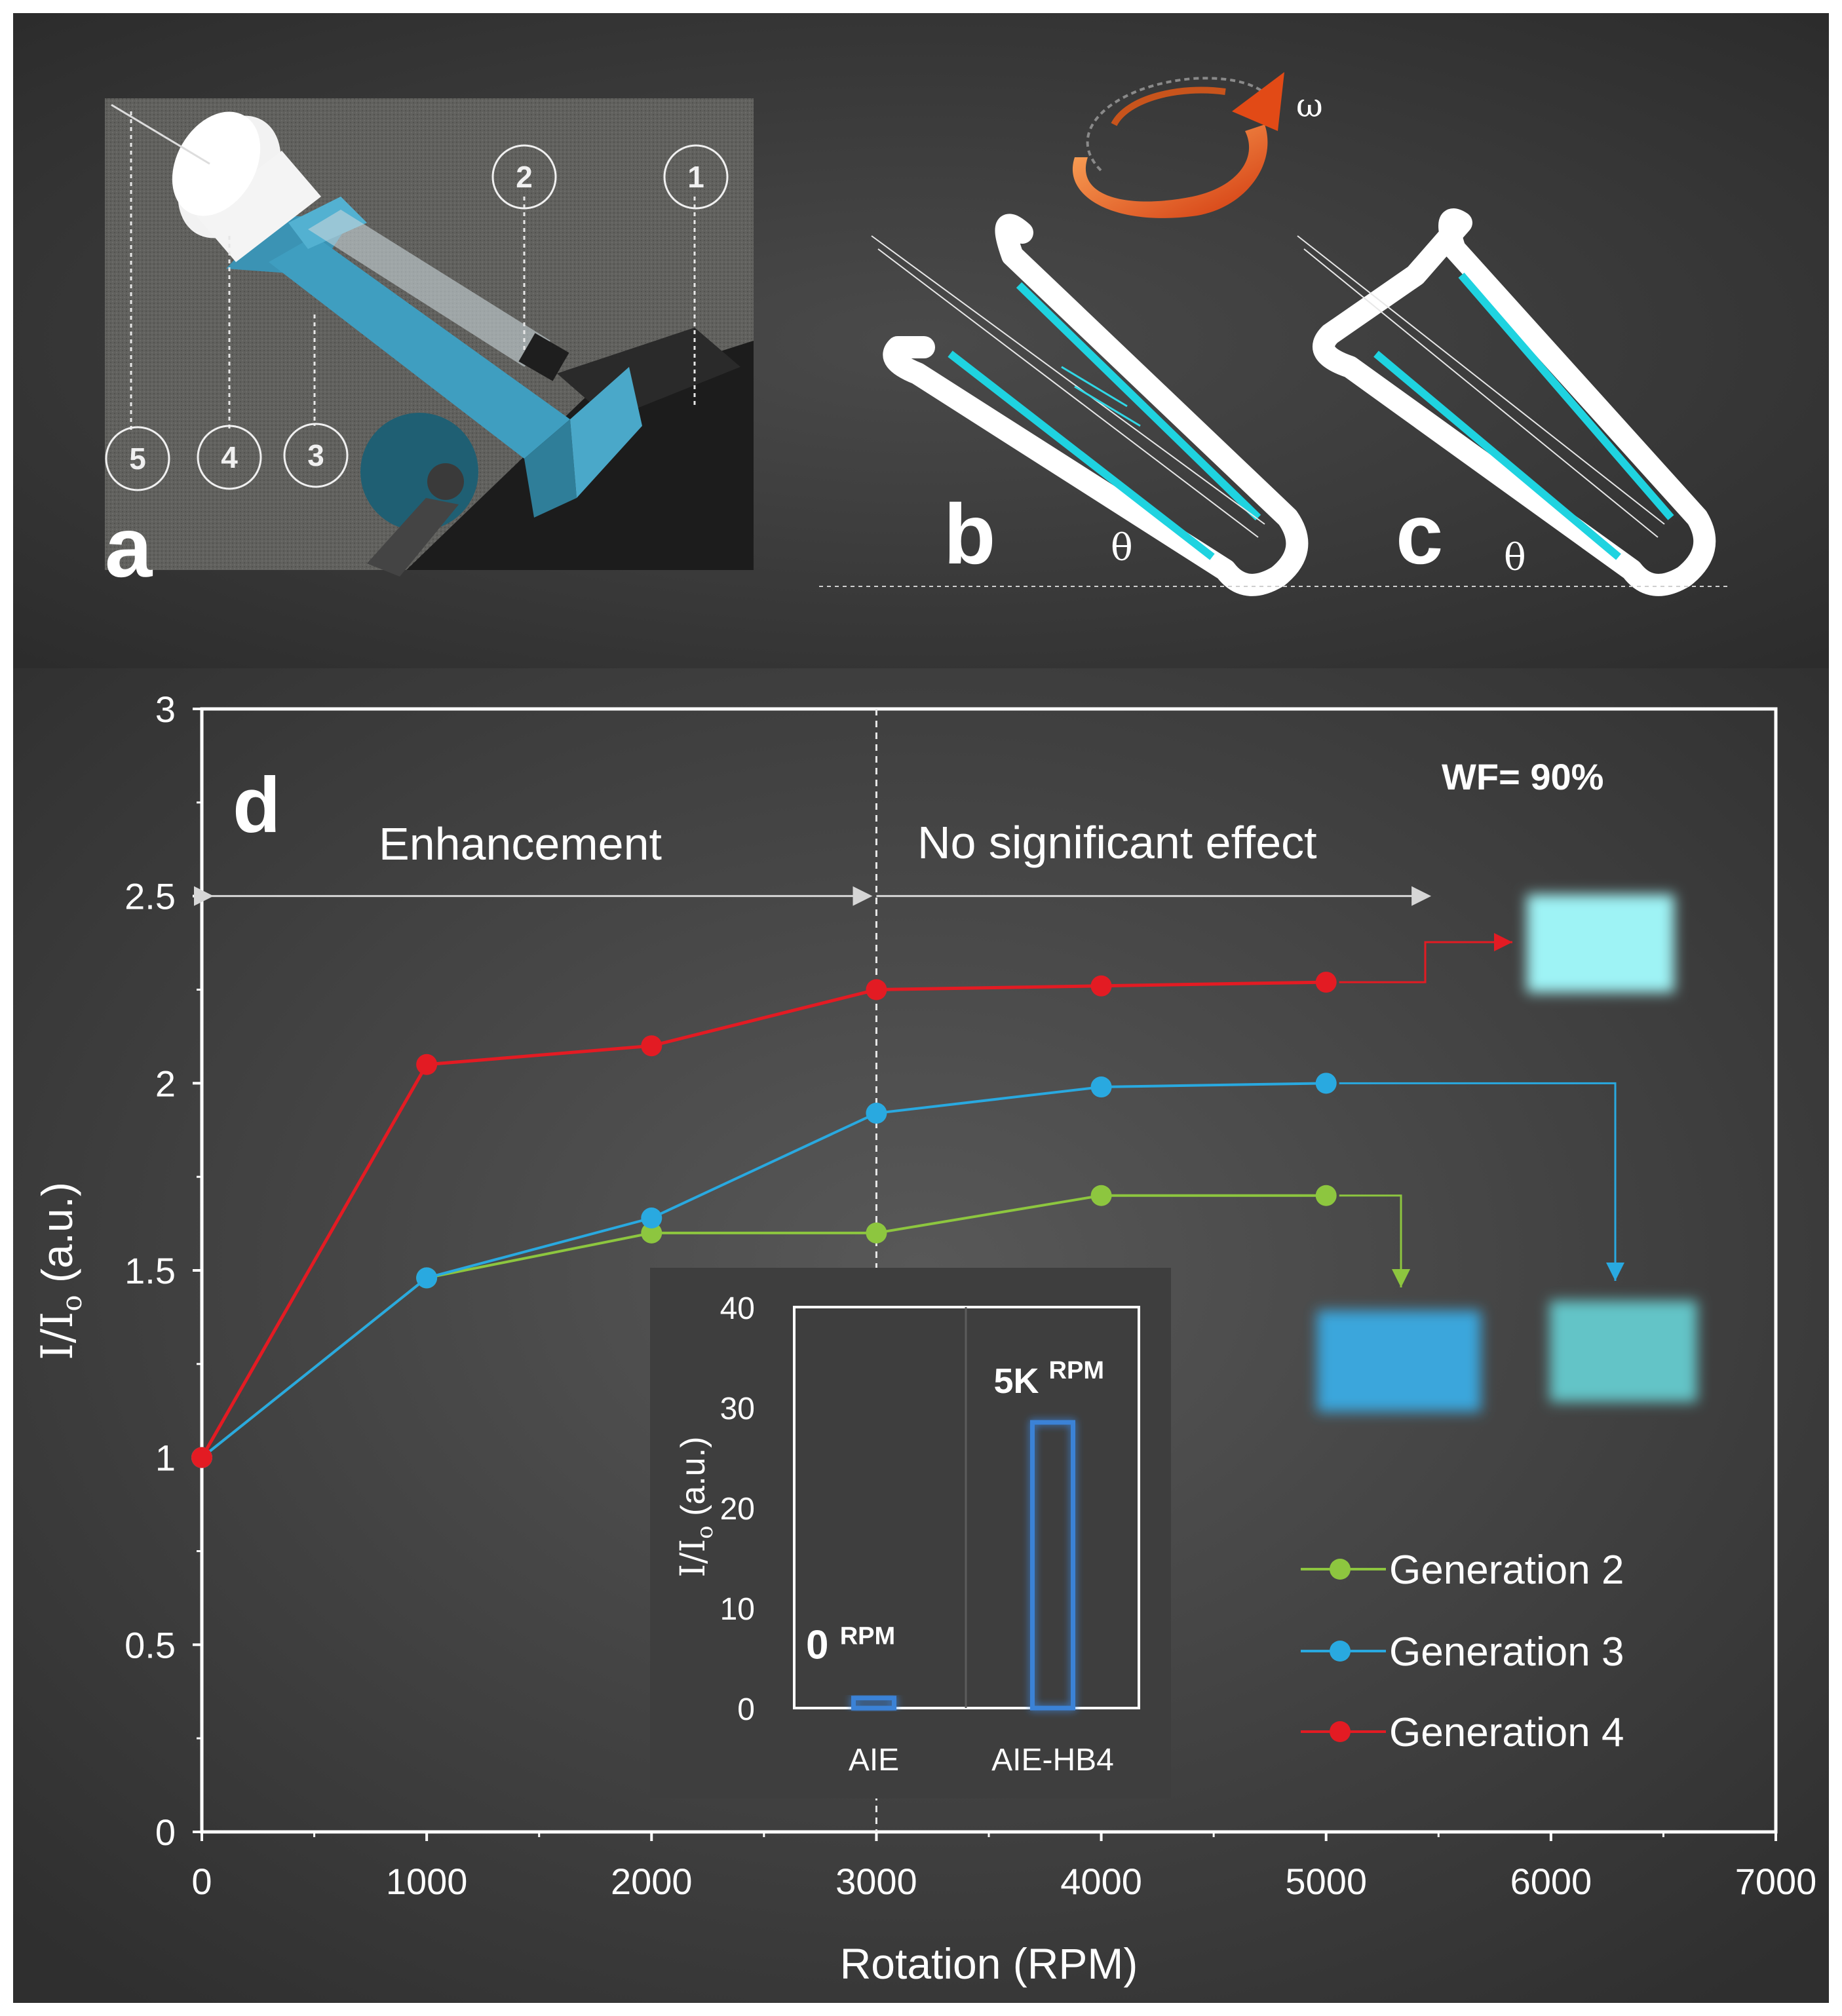  I want to click on panels-b-c-diagram: ω b θ c, so click(1274, 334).